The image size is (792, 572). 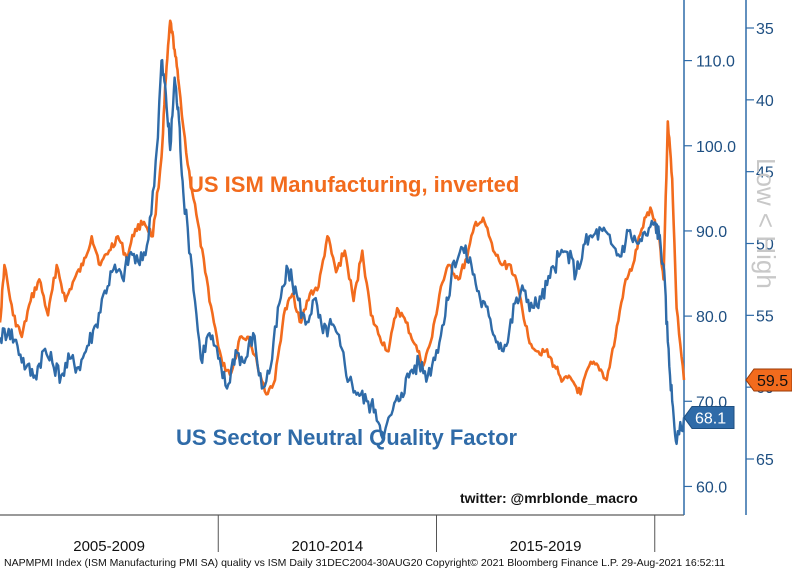 What do you see at coordinates (347, 437) in the screenshot?
I see `quality-series-title: US Sector Neutral Quality Factor` at bounding box center [347, 437].